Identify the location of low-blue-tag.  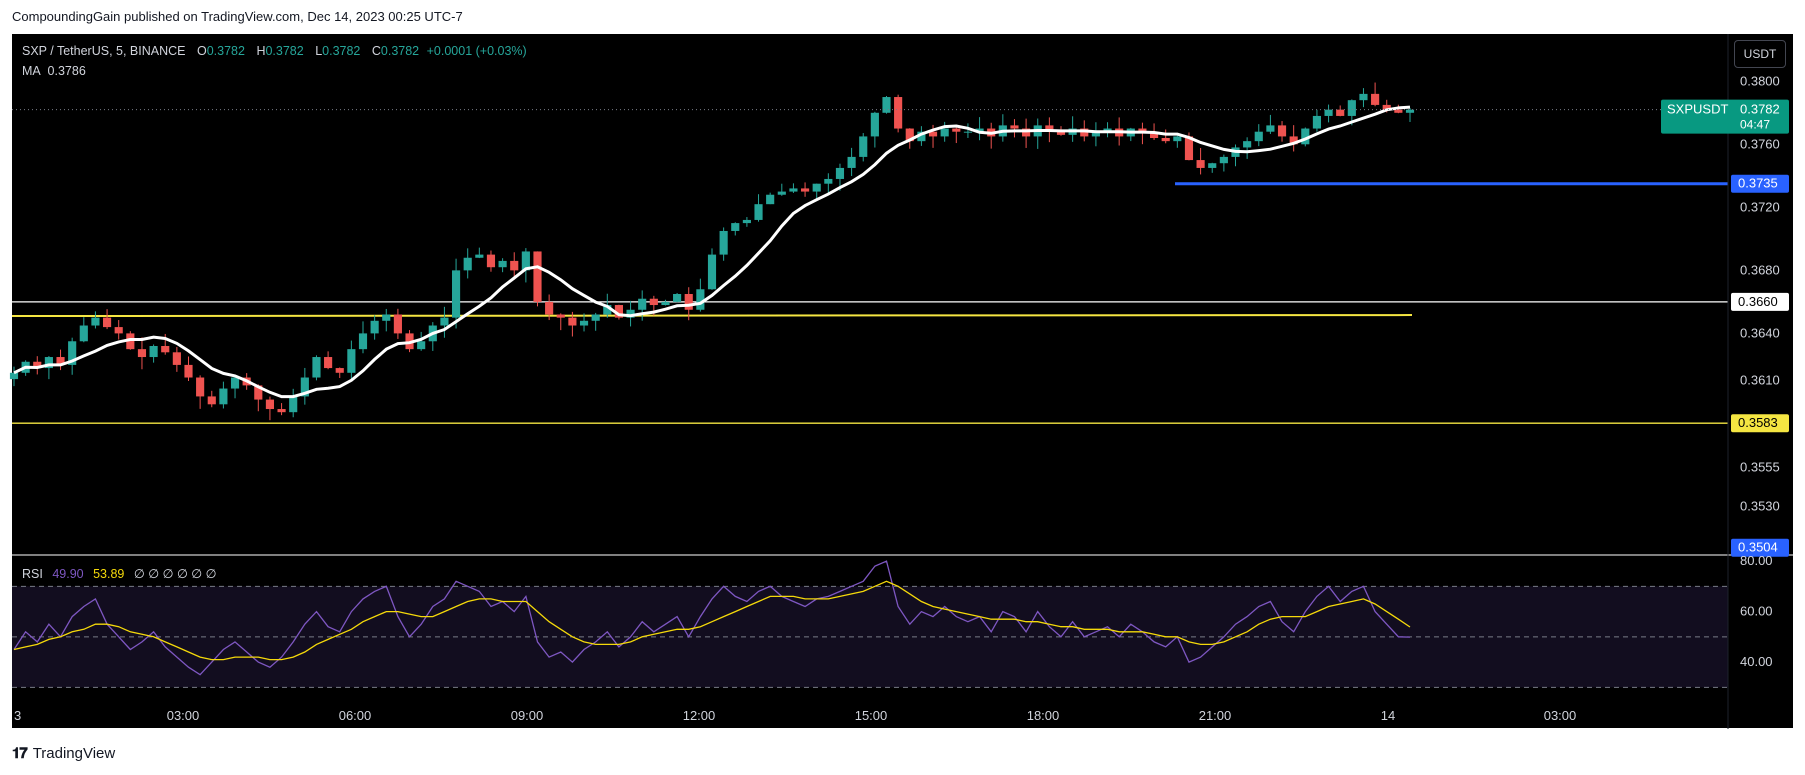
(1760, 547).